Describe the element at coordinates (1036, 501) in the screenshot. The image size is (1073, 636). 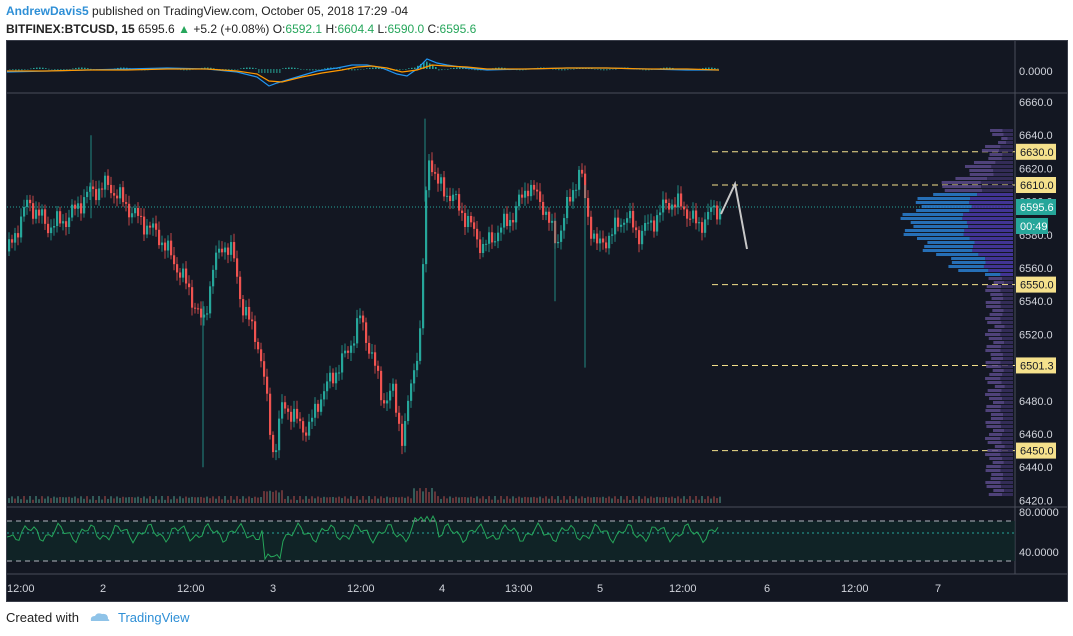
I see `price-tick-label: 6420.0` at that location.